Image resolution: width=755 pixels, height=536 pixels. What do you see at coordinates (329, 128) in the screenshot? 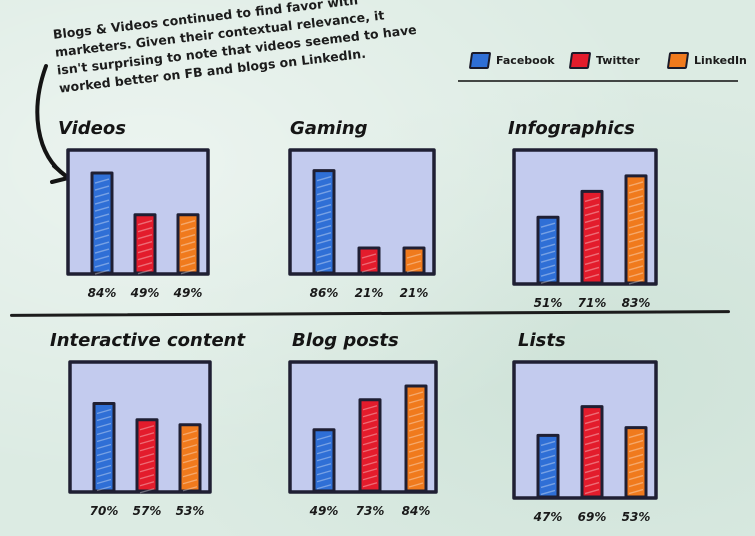
I see `chart-title-gaming: Gaming` at bounding box center [329, 128].